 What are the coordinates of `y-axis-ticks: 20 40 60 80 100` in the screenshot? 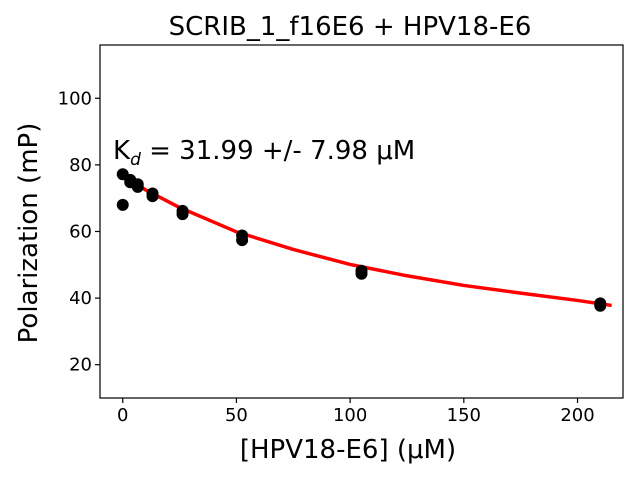 It's located at (79, 232).